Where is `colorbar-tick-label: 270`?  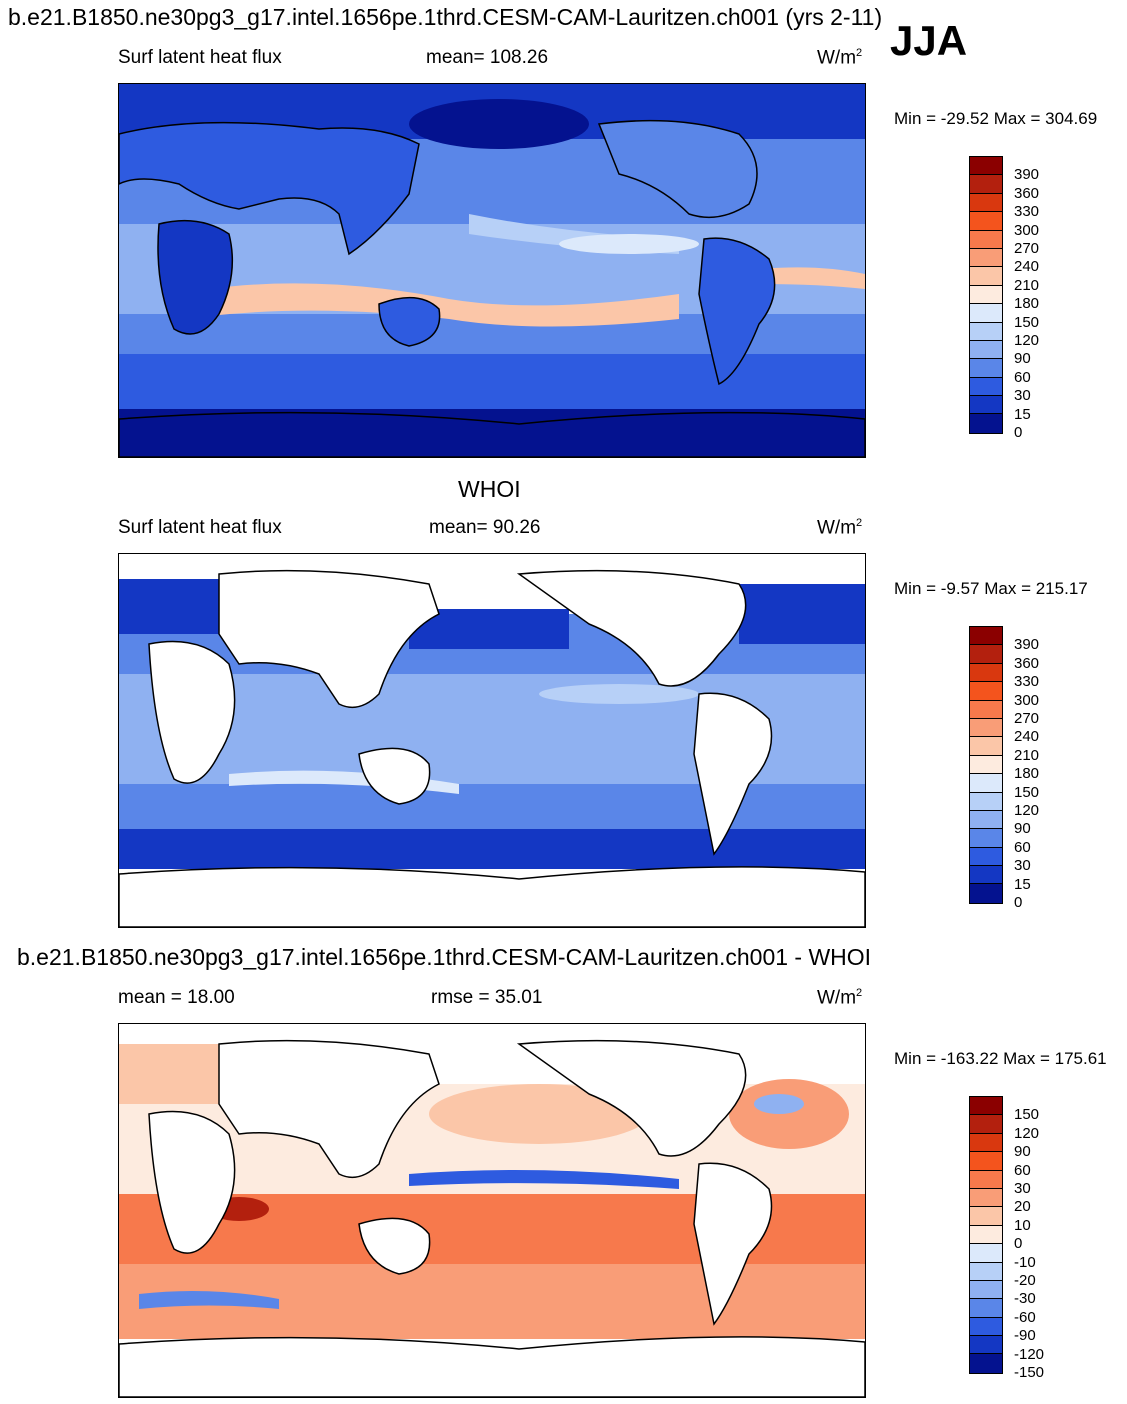 colorbar-tick-label: 270 is located at coordinates (1027, 718).